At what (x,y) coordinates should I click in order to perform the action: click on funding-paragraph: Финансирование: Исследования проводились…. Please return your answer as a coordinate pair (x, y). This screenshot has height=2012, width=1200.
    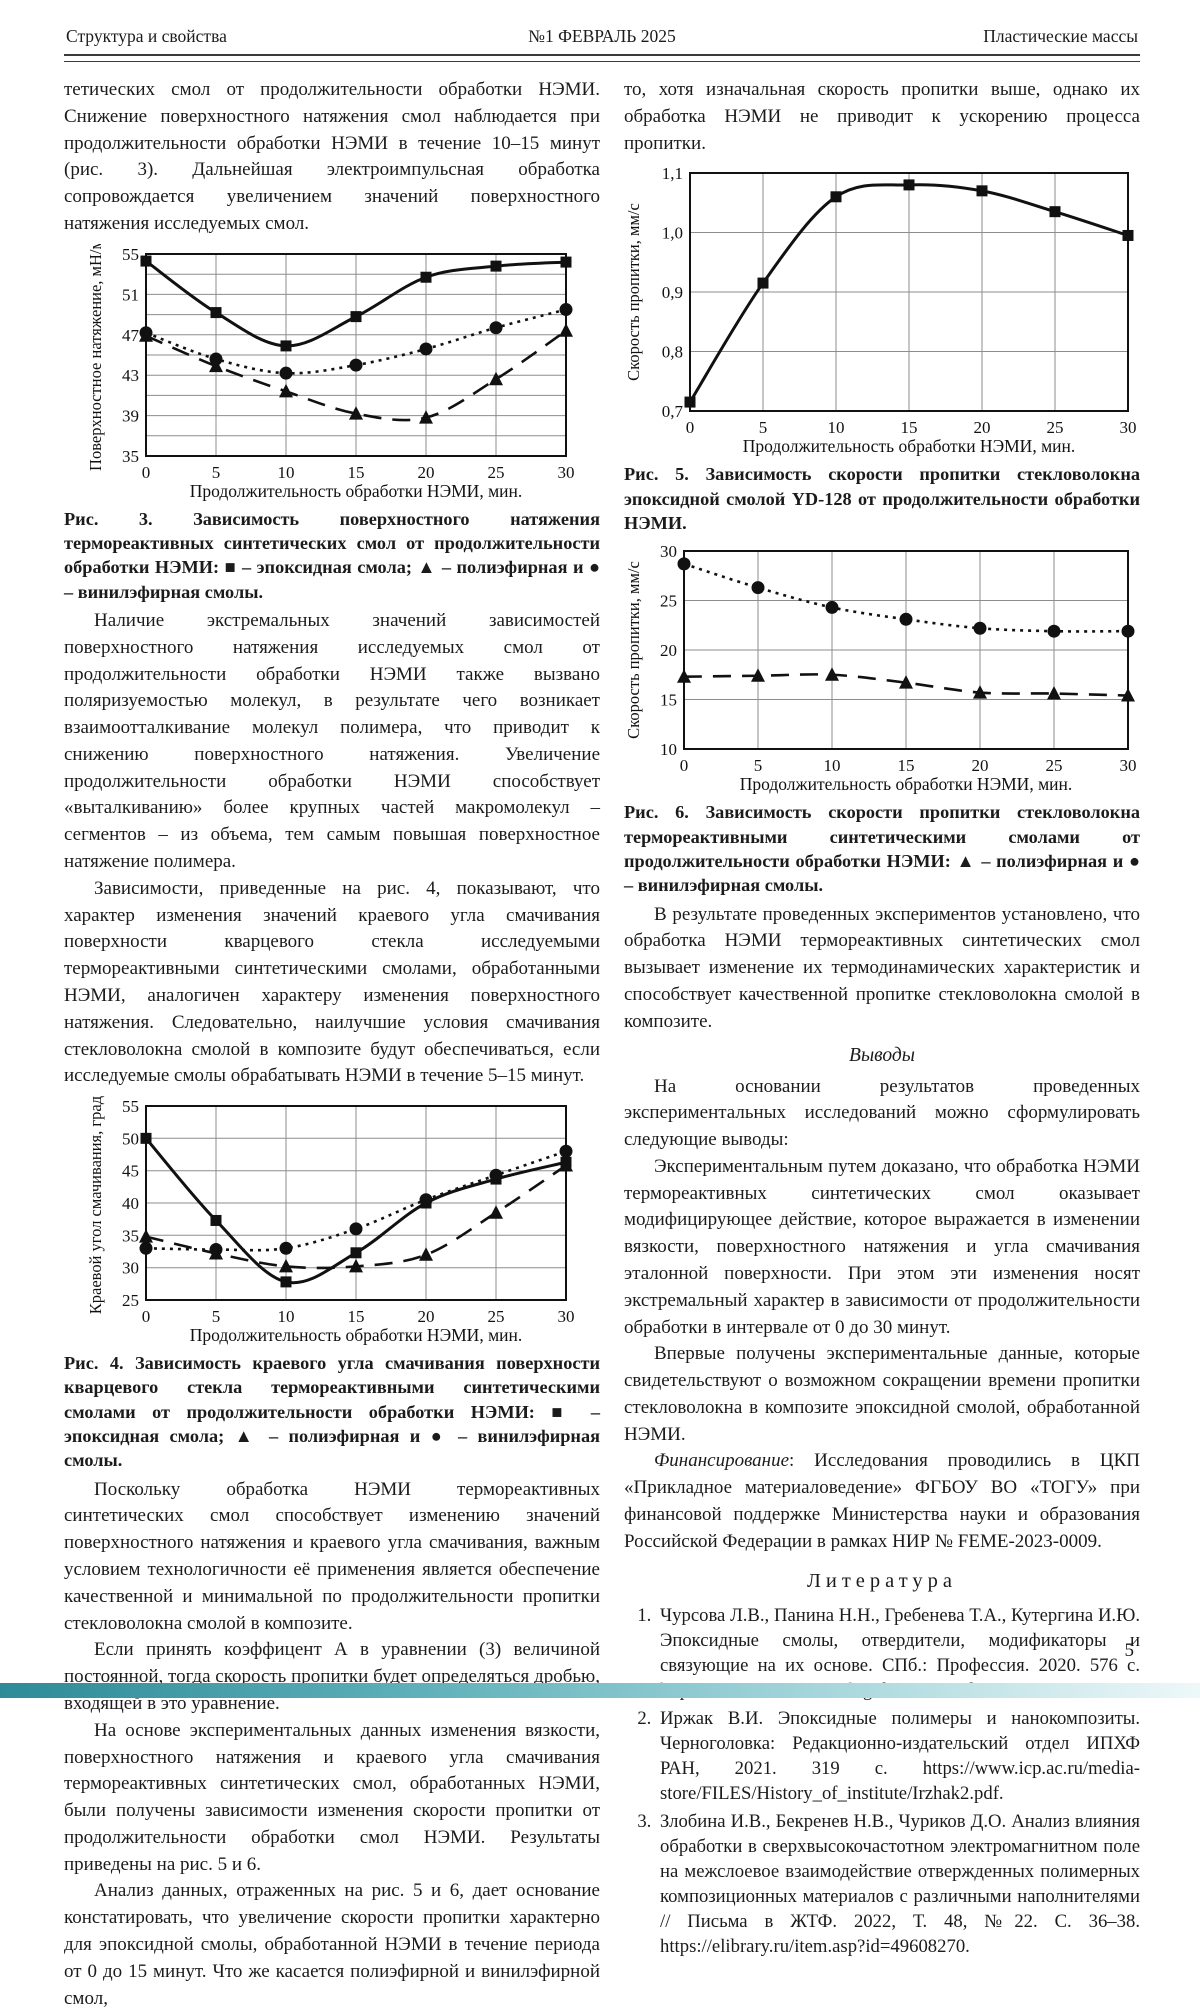
    Looking at the image, I should click on (882, 1501).